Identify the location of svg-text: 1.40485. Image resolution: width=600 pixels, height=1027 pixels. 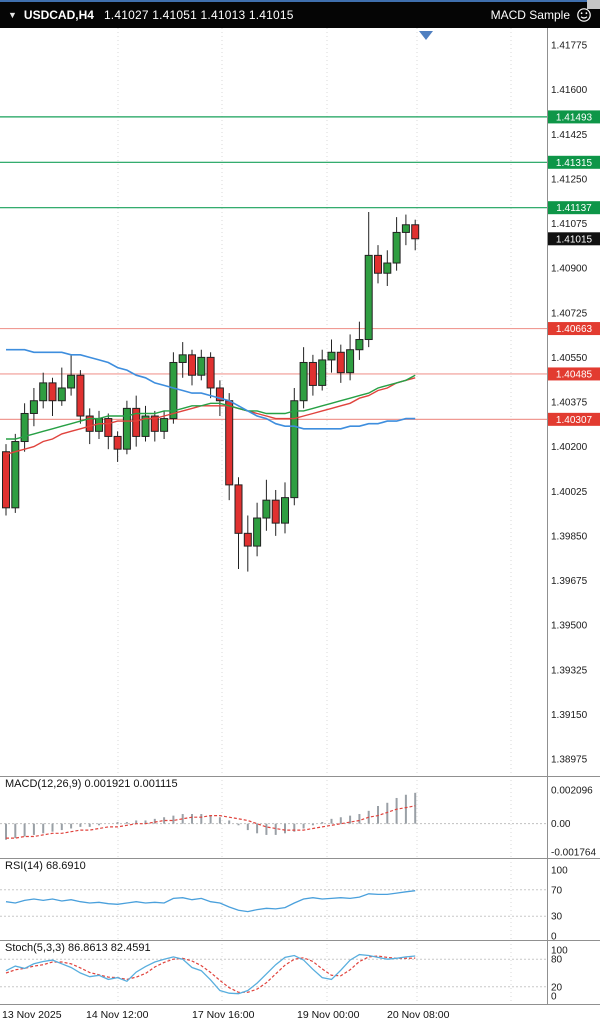
(574, 374).